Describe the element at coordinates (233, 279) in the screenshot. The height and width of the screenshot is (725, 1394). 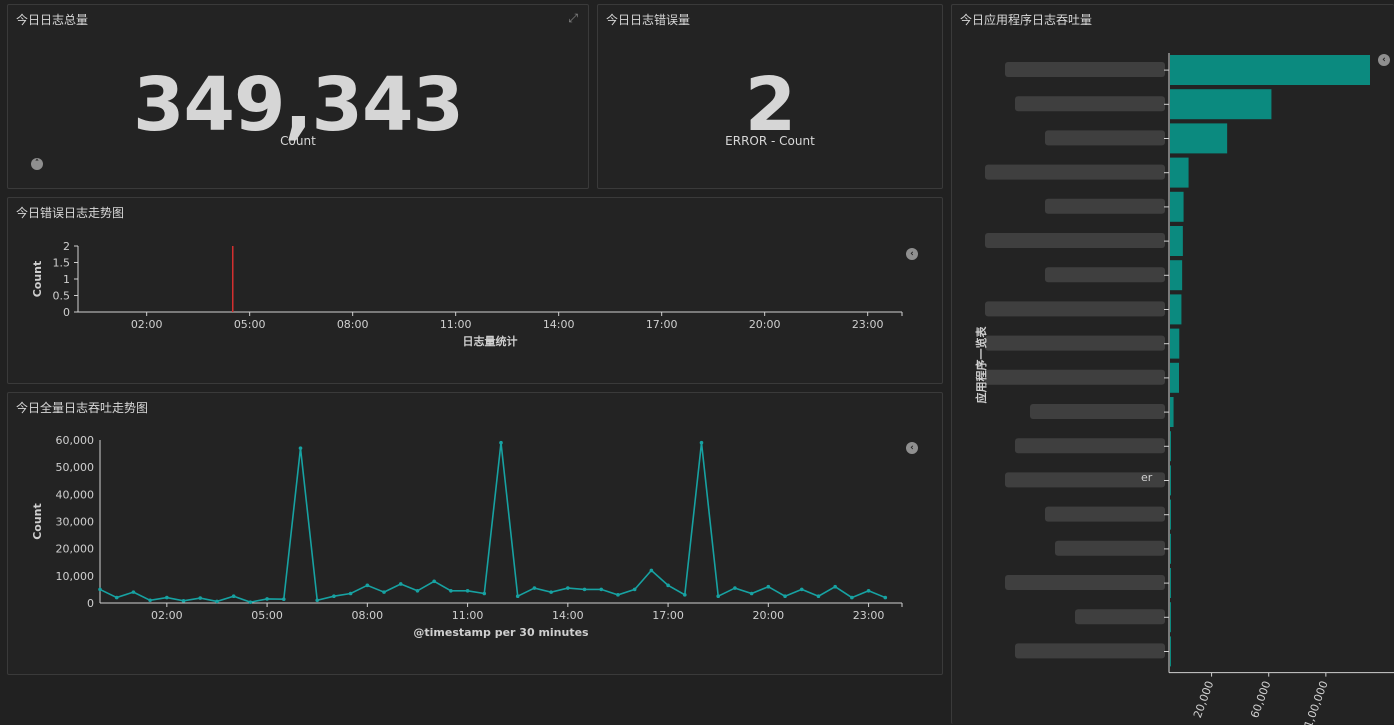
I see `error-bar` at that location.